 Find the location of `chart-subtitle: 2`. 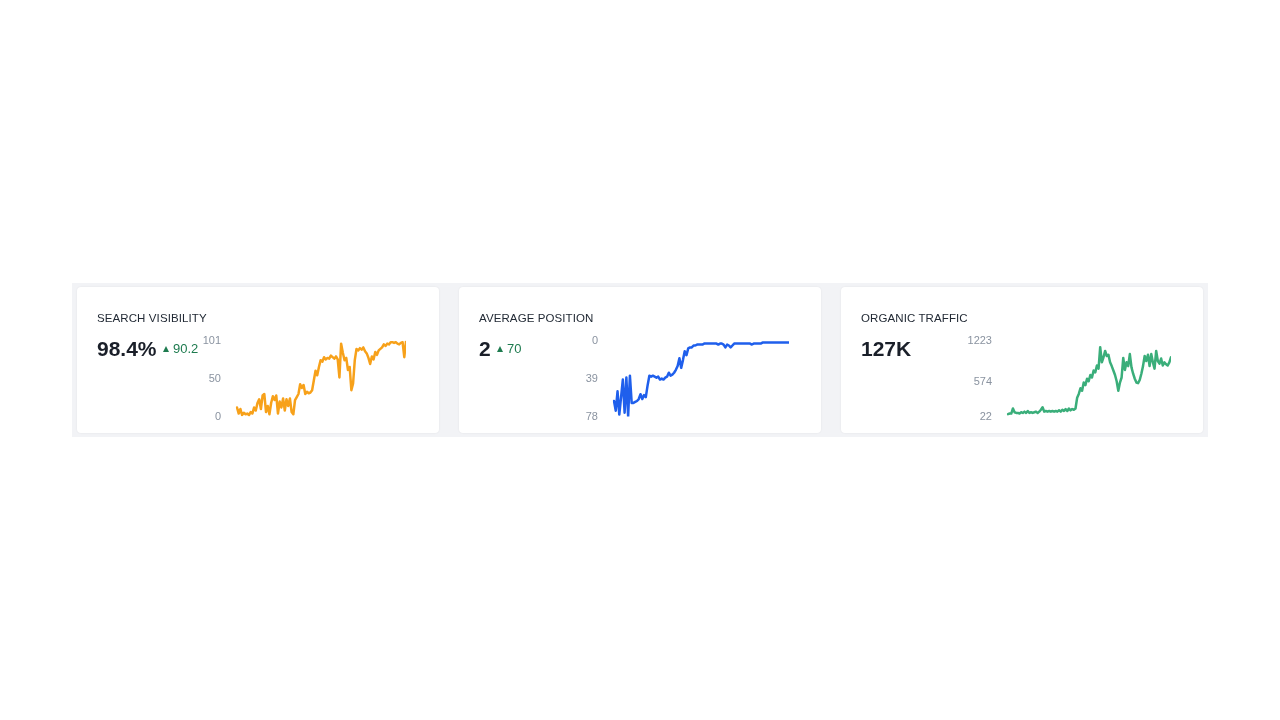

chart-subtitle: 2 is located at coordinates (485, 349).